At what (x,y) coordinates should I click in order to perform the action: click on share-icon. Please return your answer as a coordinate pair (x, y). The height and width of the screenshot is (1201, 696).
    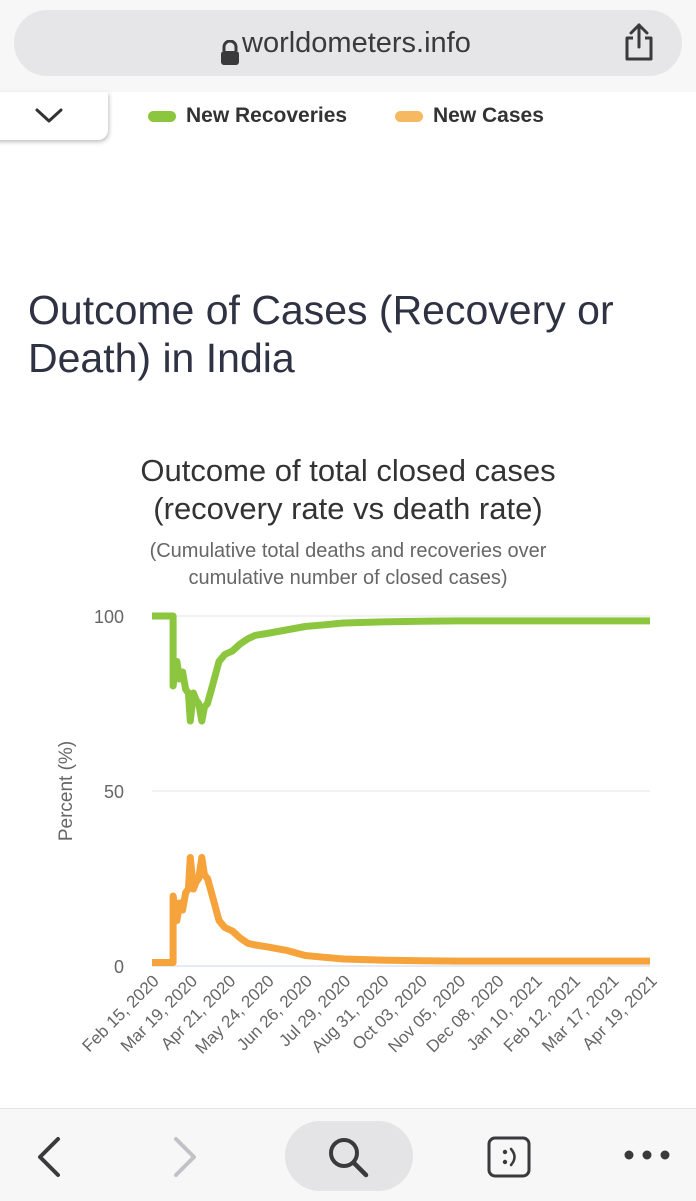
    Looking at the image, I should click on (639, 42).